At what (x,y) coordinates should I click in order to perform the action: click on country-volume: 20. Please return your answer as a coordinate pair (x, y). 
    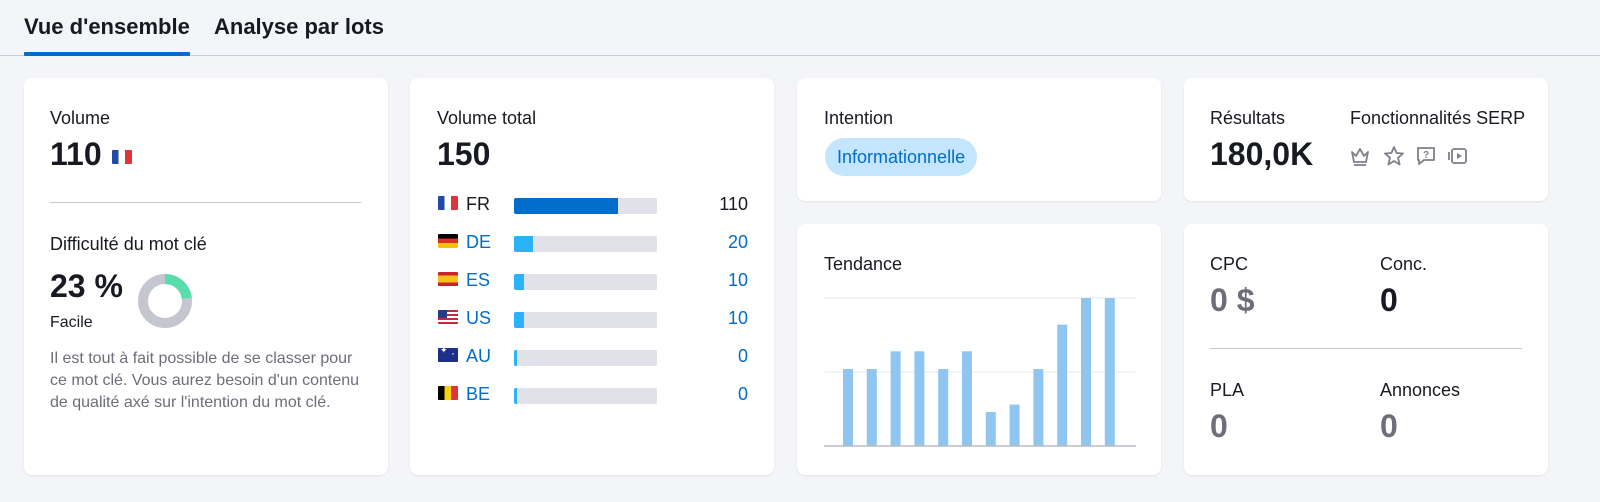
    Looking at the image, I should click on (737, 242).